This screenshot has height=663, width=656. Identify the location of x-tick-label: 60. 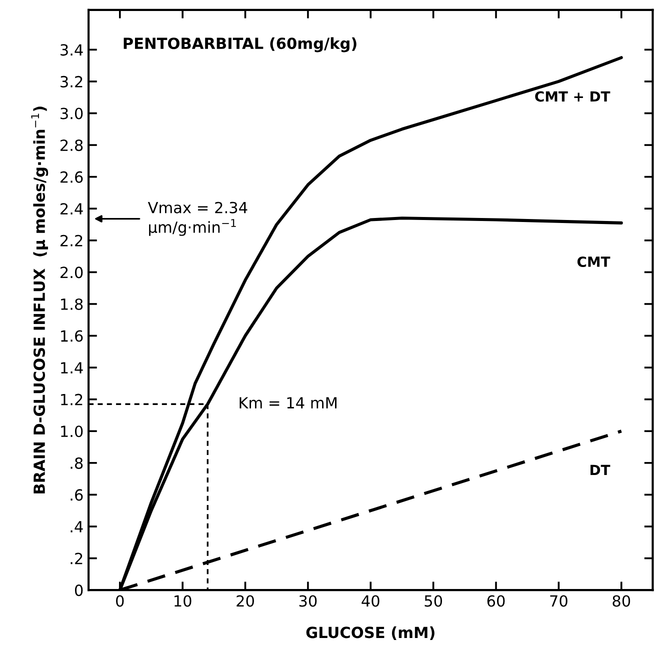
(496, 601).